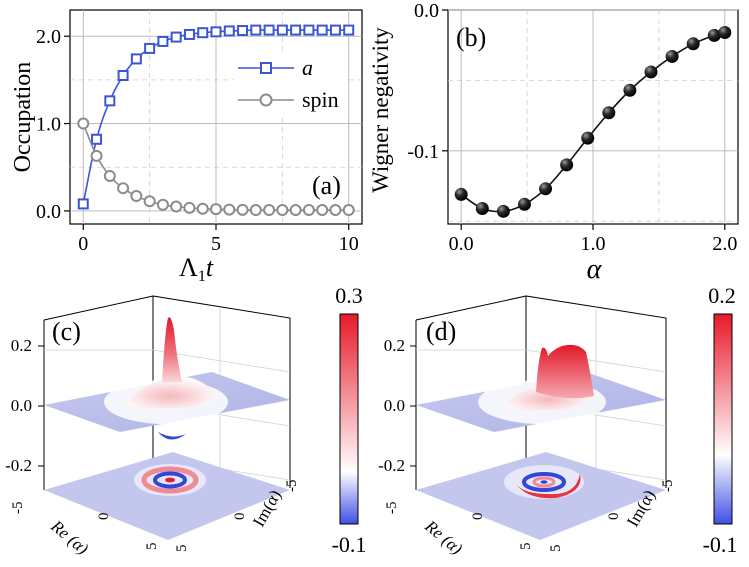 The image size is (749, 567). What do you see at coordinates (66, 331) in the screenshot?
I see `panel-c-label: (c)` at bounding box center [66, 331].